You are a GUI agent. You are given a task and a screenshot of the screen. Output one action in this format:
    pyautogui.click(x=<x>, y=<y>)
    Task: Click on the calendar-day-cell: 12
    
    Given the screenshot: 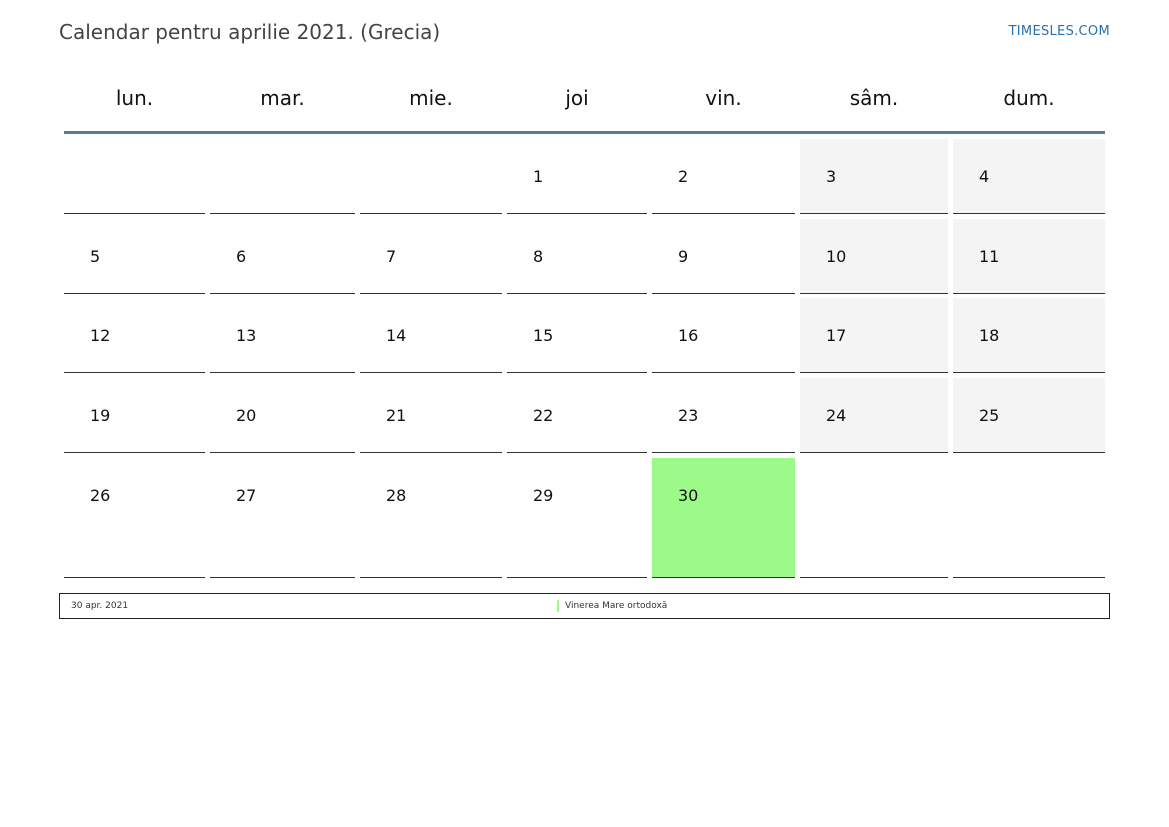 What is the action you would take?
    pyautogui.click(x=134, y=335)
    